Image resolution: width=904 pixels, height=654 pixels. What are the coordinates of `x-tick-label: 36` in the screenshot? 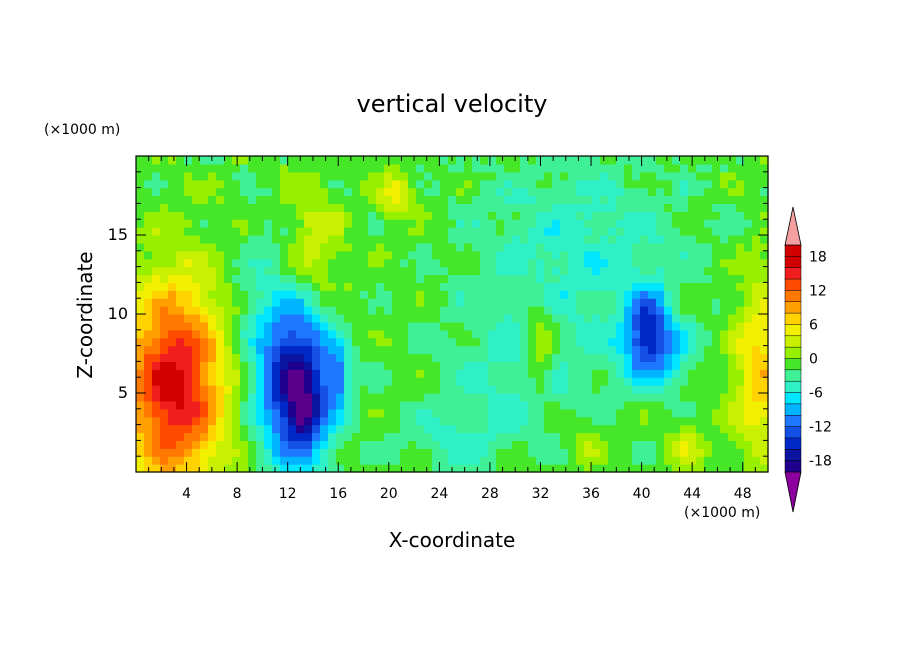 It's located at (591, 494).